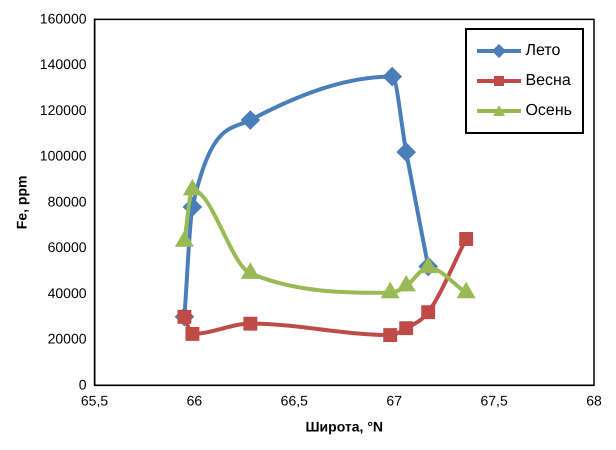  What do you see at coordinates (67, 292) in the screenshot?
I see `y-tick-label: 40000` at bounding box center [67, 292].